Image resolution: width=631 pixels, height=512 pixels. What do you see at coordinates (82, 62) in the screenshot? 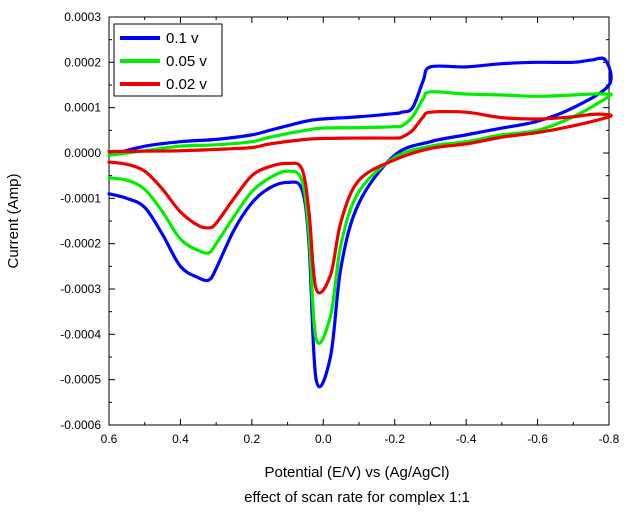
I see `y-tick-label-1: 0.0002` at bounding box center [82, 62].